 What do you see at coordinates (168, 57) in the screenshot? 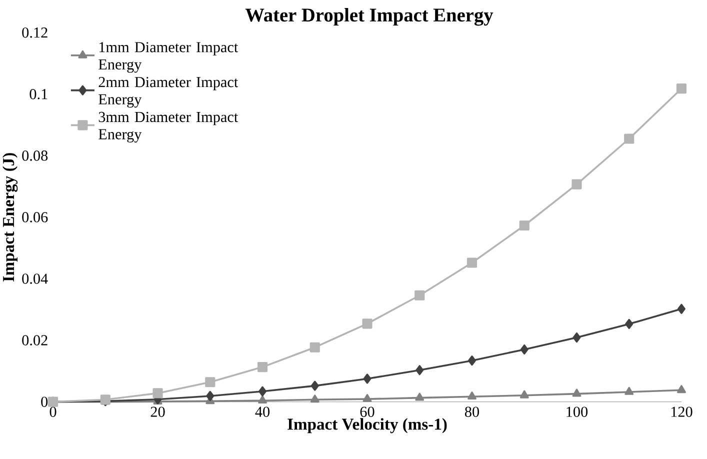
I see `legend-label: 1mm Diameter Impact Energy` at bounding box center [168, 57].